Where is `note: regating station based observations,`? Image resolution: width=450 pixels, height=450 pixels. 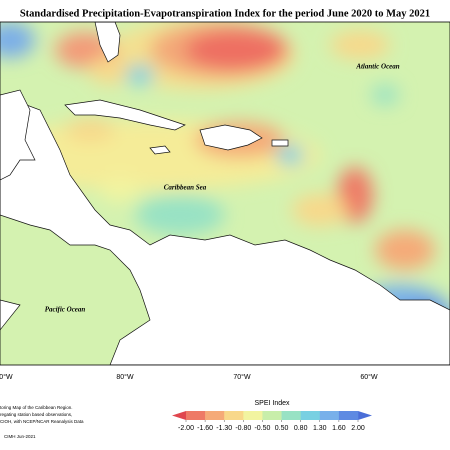
note: regating station based observations, is located at coordinates (36, 414).